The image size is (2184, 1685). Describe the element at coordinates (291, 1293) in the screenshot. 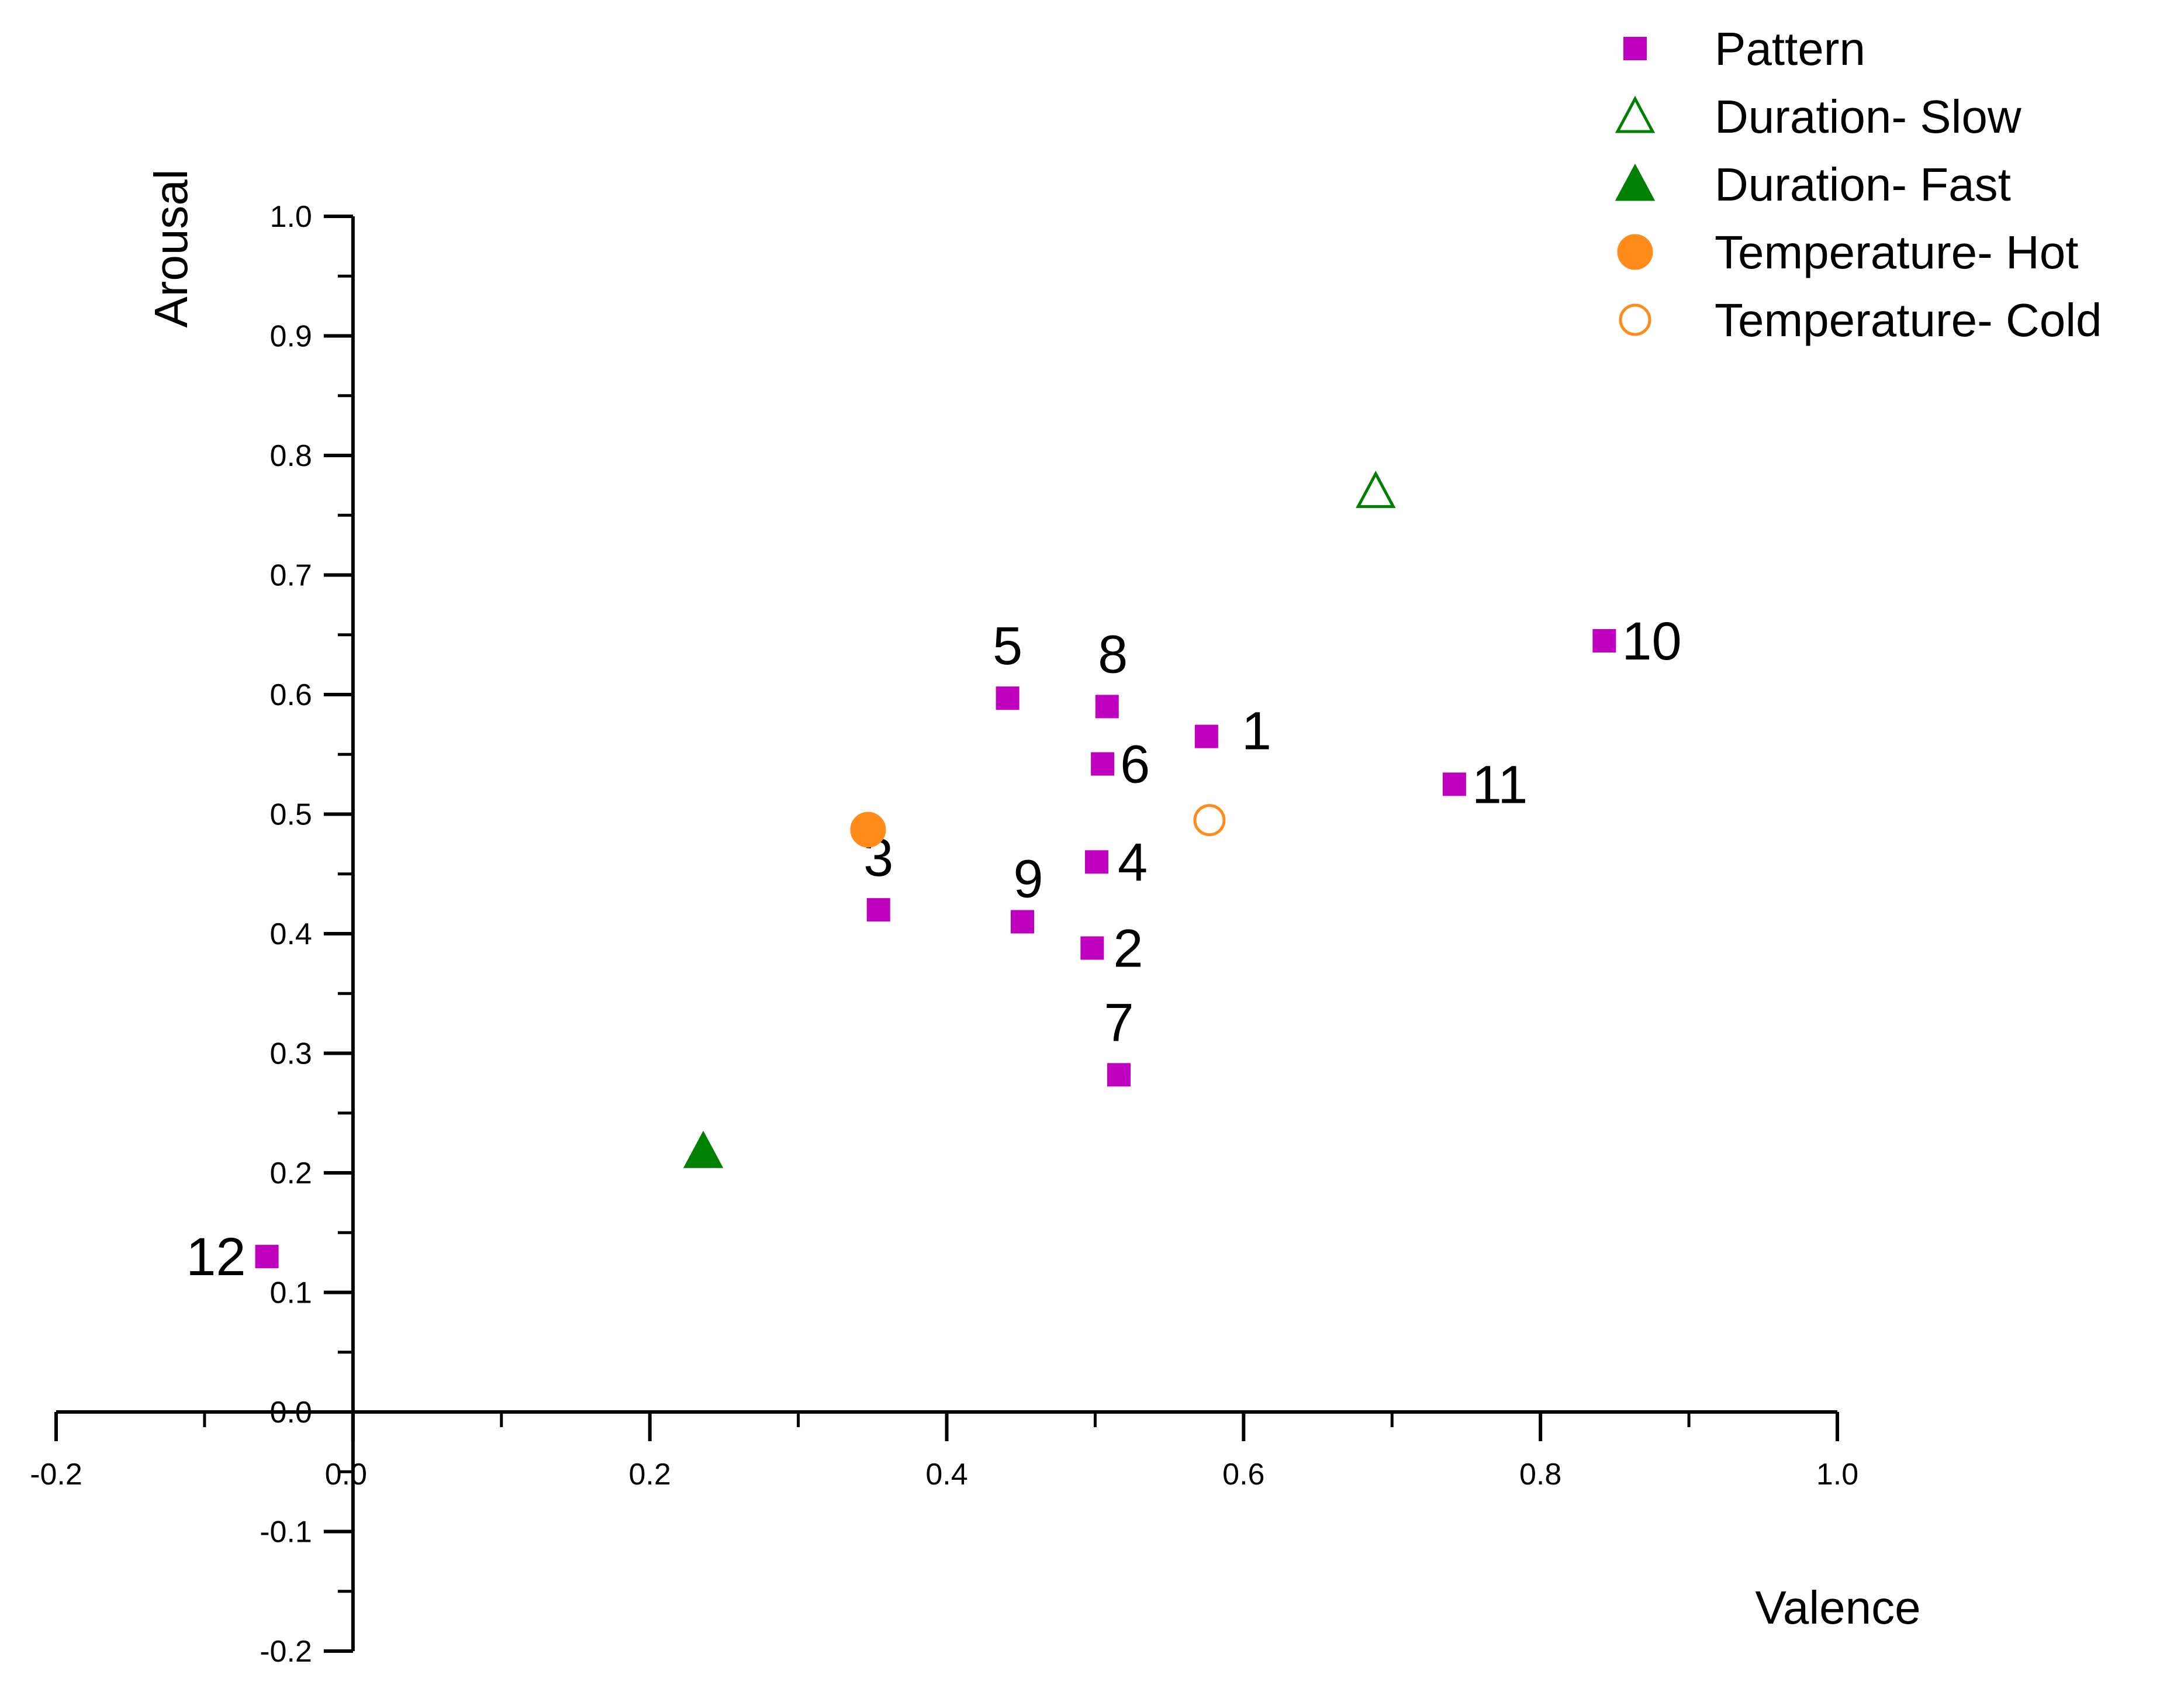

I see `y-tick-label: 0.1` at that location.